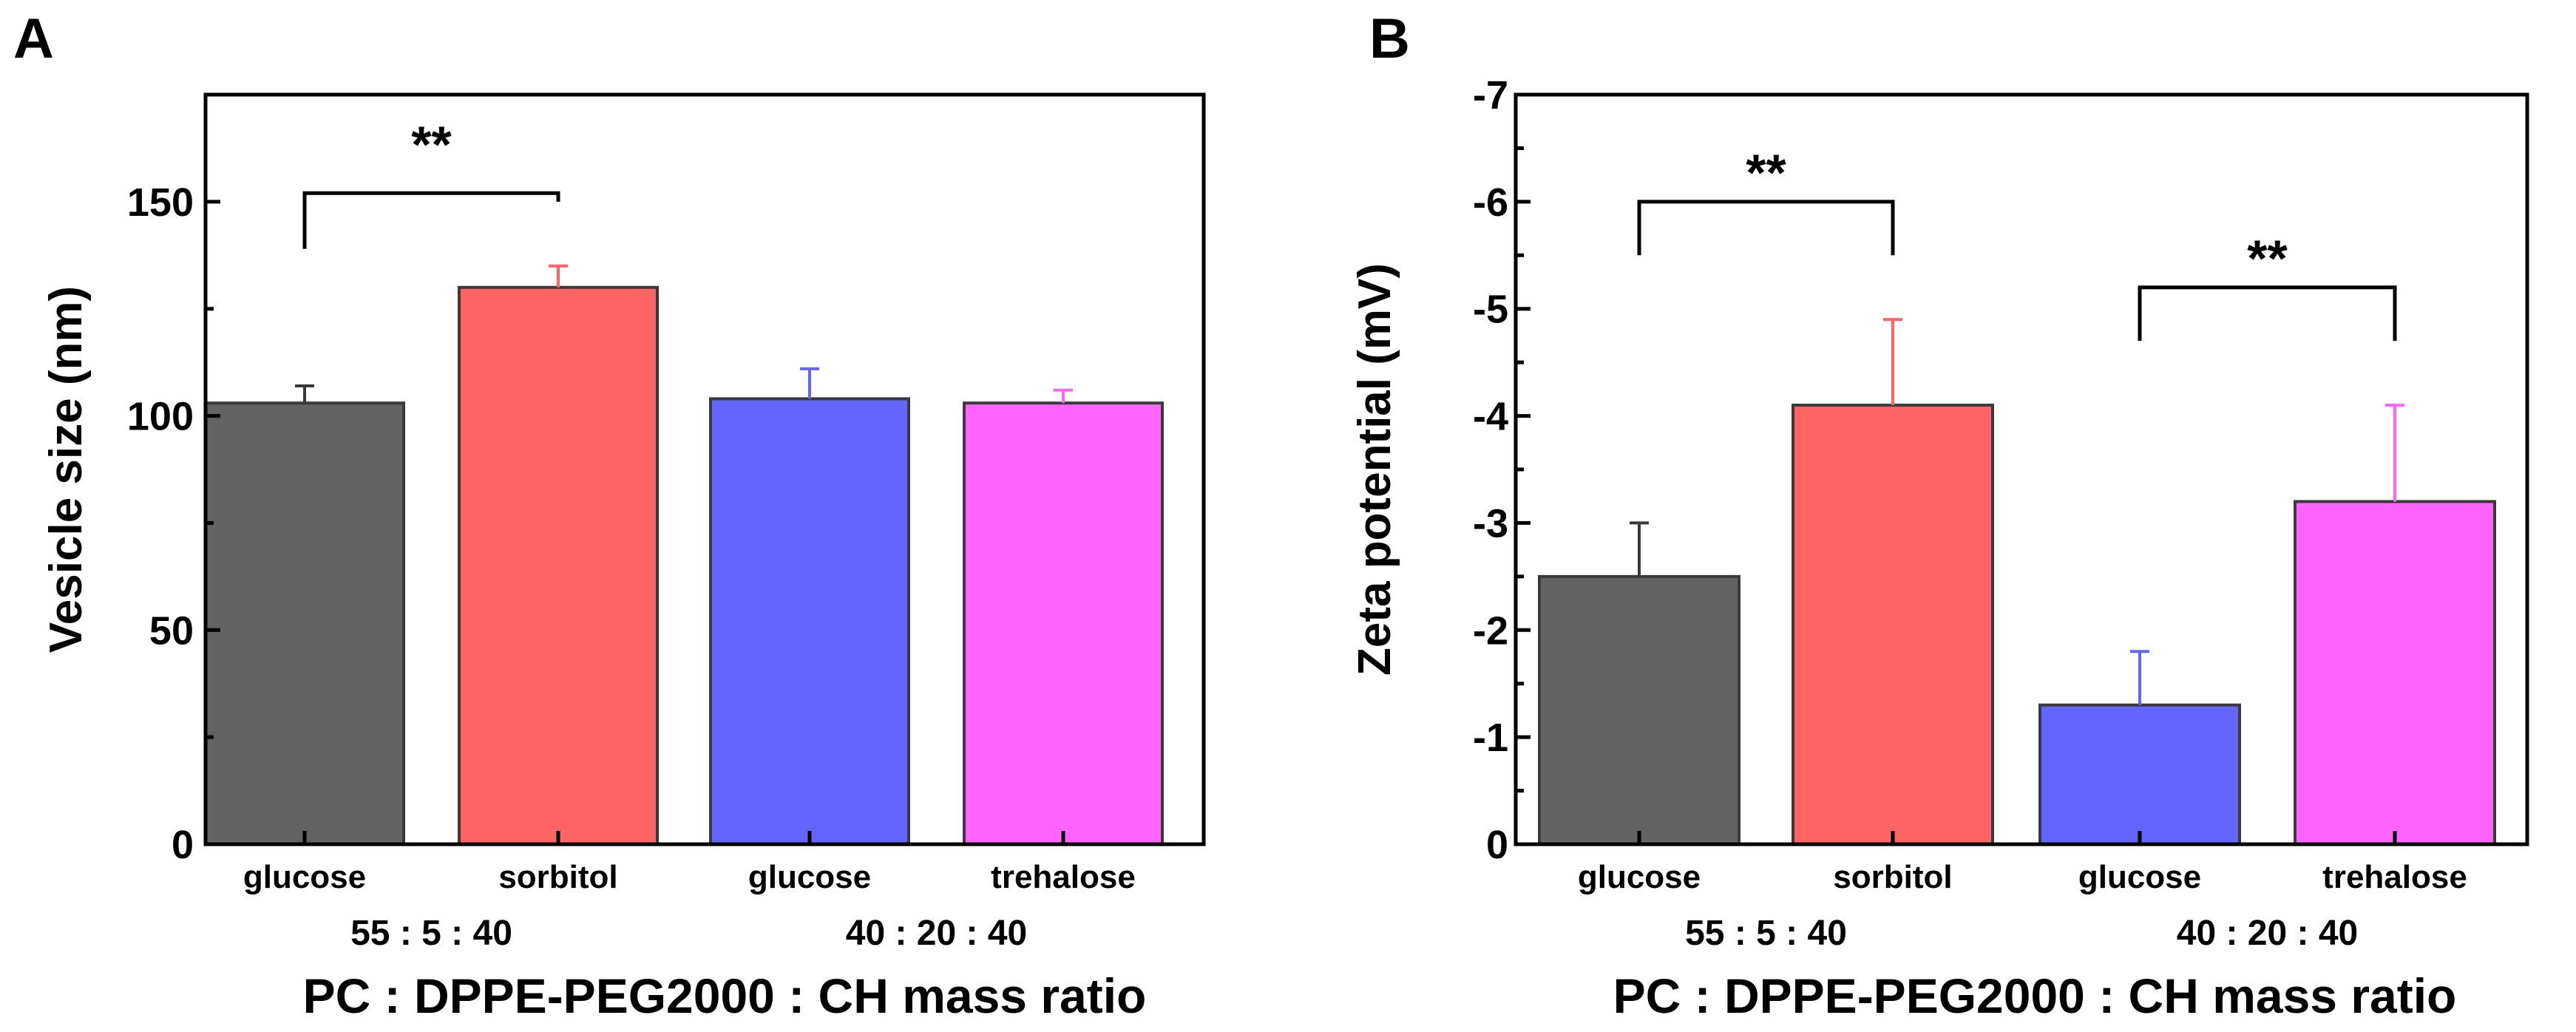  What do you see at coordinates (160, 417) in the screenshot?
I see `y-tick-label: 100` at bounding box center [160, 417].